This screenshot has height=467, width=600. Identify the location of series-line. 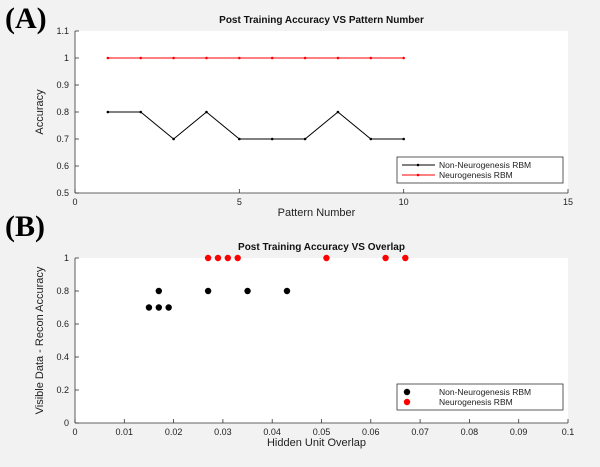
(255, 125).